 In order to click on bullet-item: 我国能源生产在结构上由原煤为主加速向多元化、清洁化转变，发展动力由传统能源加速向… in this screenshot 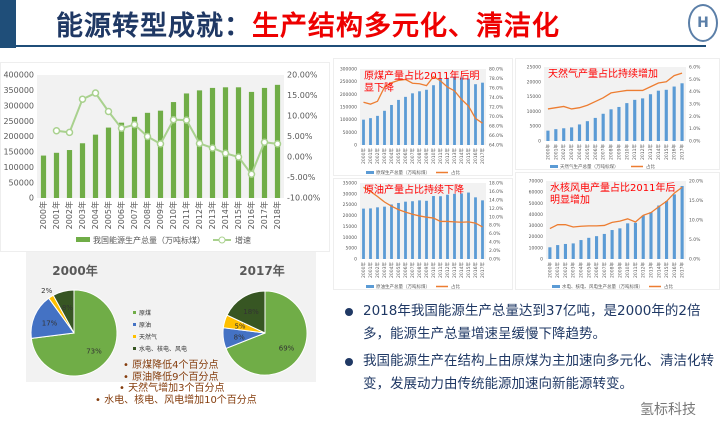, I will do `click(530, 373)`.